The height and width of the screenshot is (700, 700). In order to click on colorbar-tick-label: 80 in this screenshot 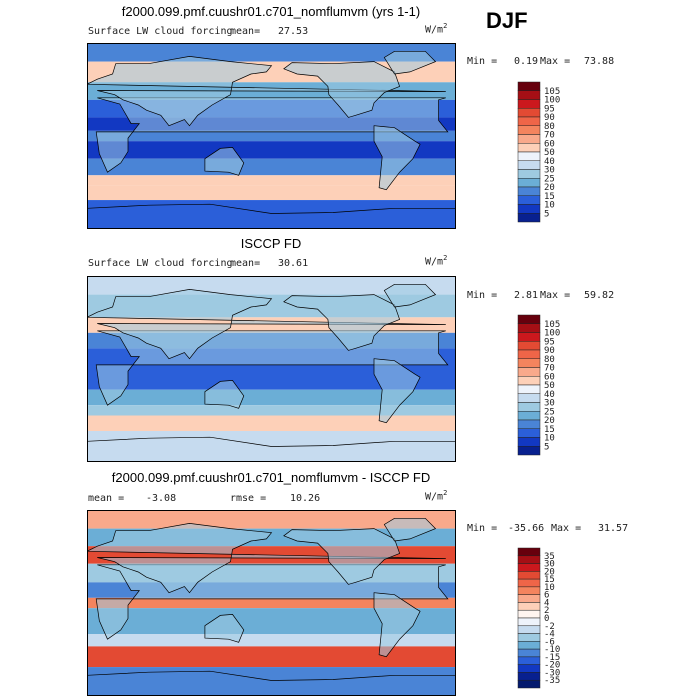, I will do `click(549, 360)`.